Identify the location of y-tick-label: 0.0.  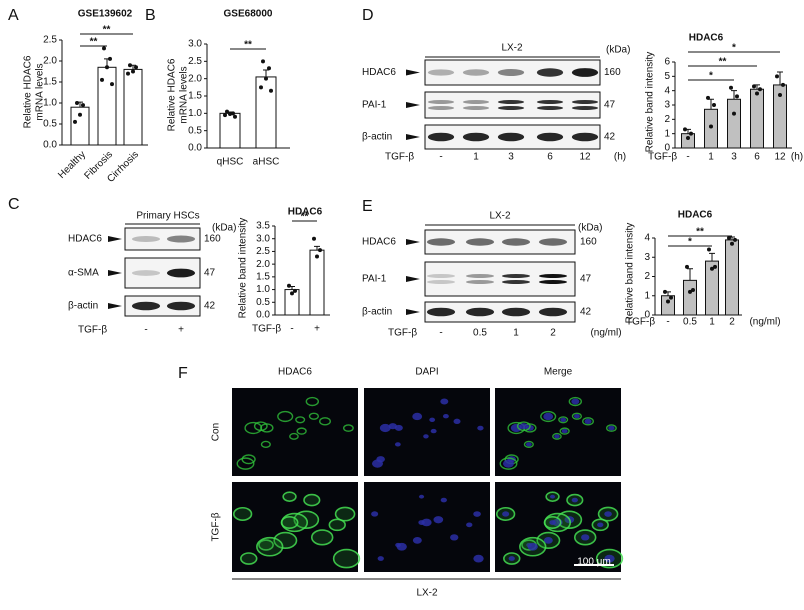
(263, 315).